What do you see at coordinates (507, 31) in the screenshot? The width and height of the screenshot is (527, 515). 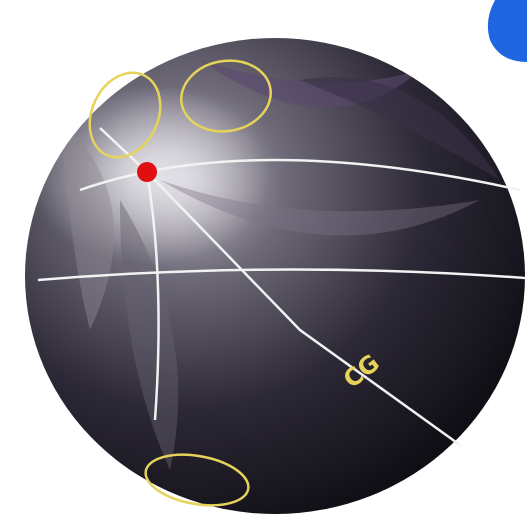 I see `blue-shape` at bounding box center [507, 31].